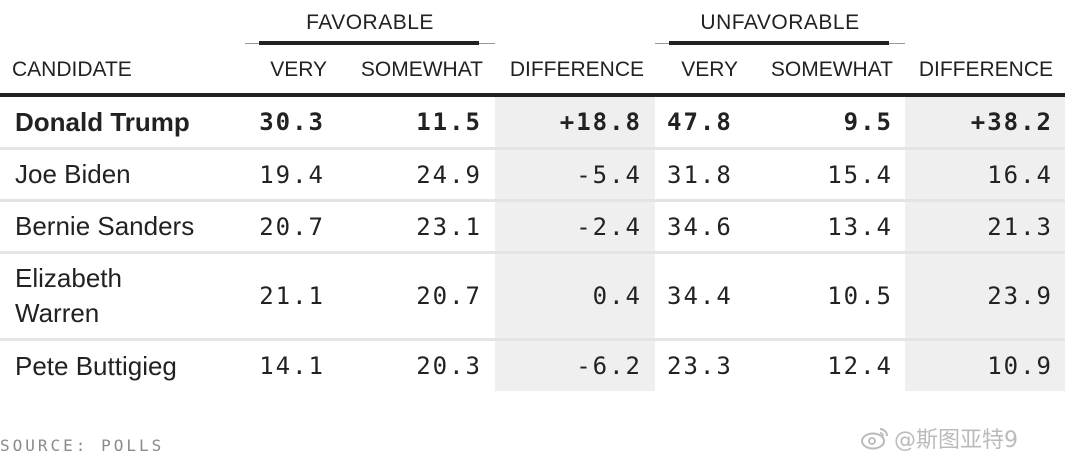  I want to click on watermark: @斯图亚特9, so click(960, 438).